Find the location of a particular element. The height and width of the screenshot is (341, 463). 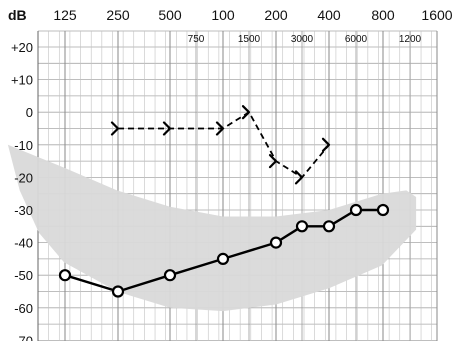

y-tick-label: +10 is located at coordinates (22, 80).